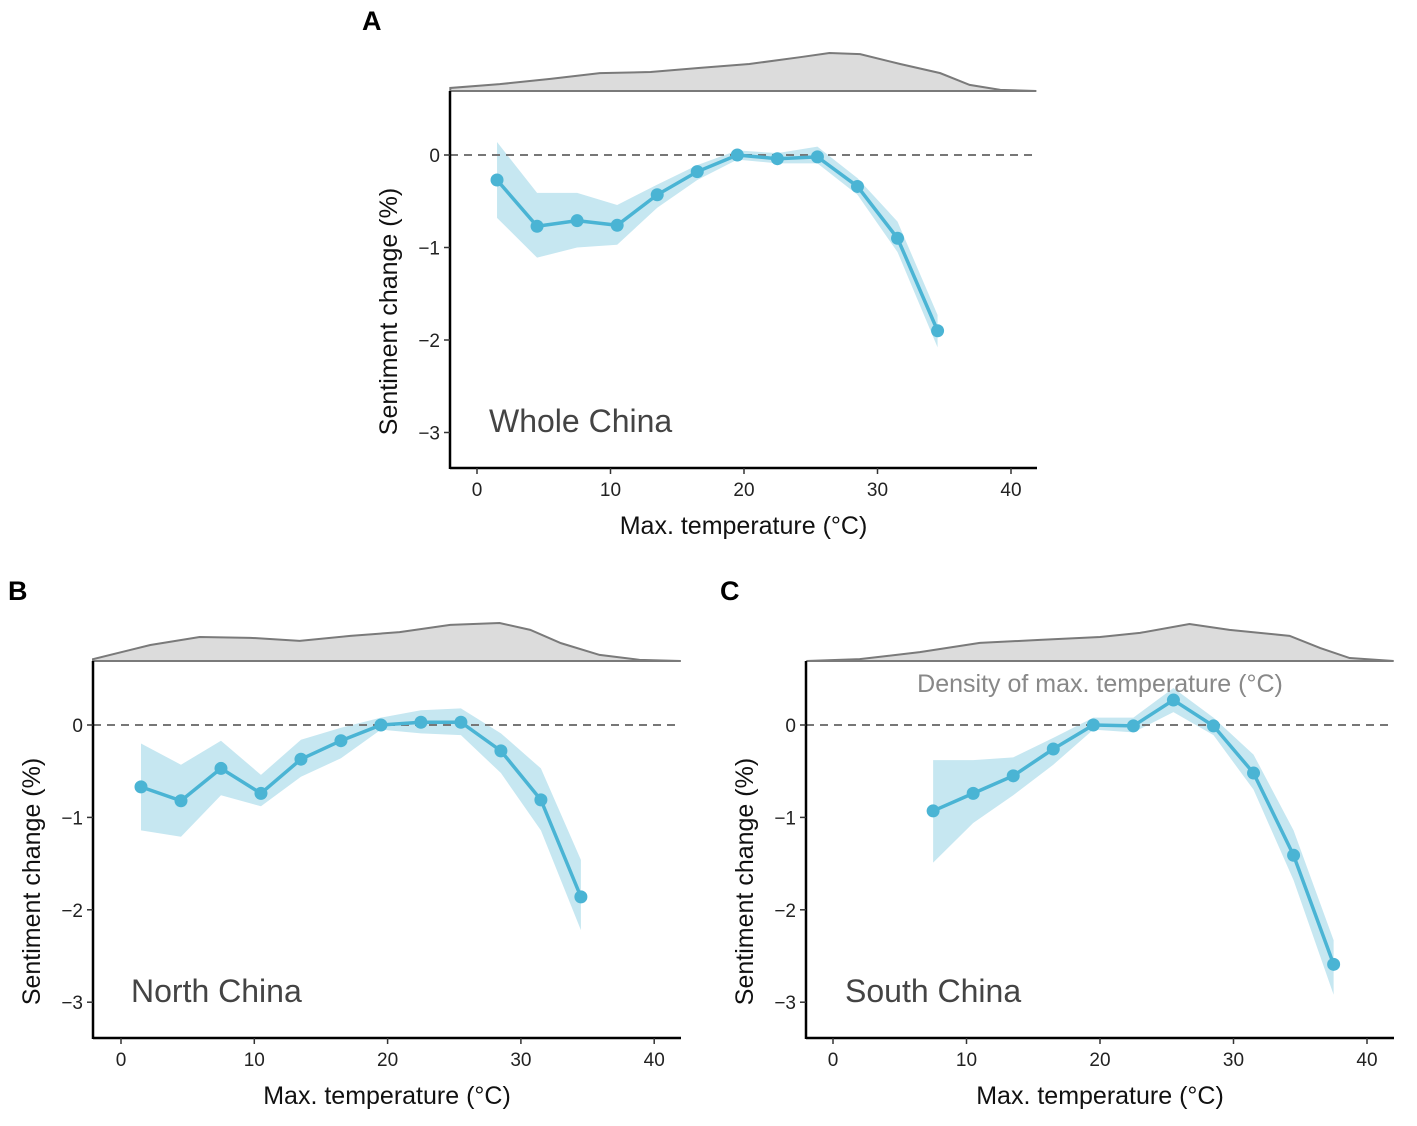 The height and width of the screenshot is (1126, 1417). What do you see at coordinates (372, 21) in the screenshot?
I see `panel-label: A` at bounding box center [372, 21].